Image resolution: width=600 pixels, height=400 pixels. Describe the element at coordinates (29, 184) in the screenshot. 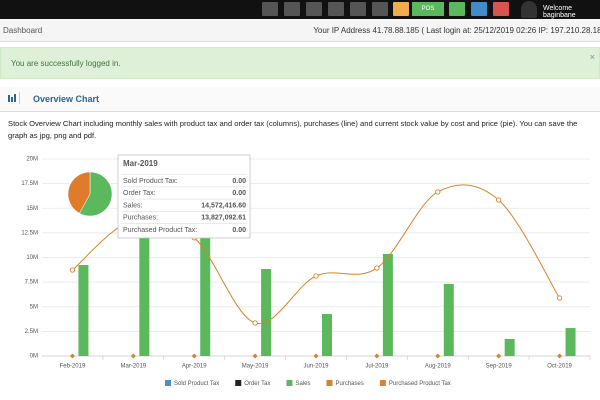

I see `y-tick-label: 17.5M` at that location.